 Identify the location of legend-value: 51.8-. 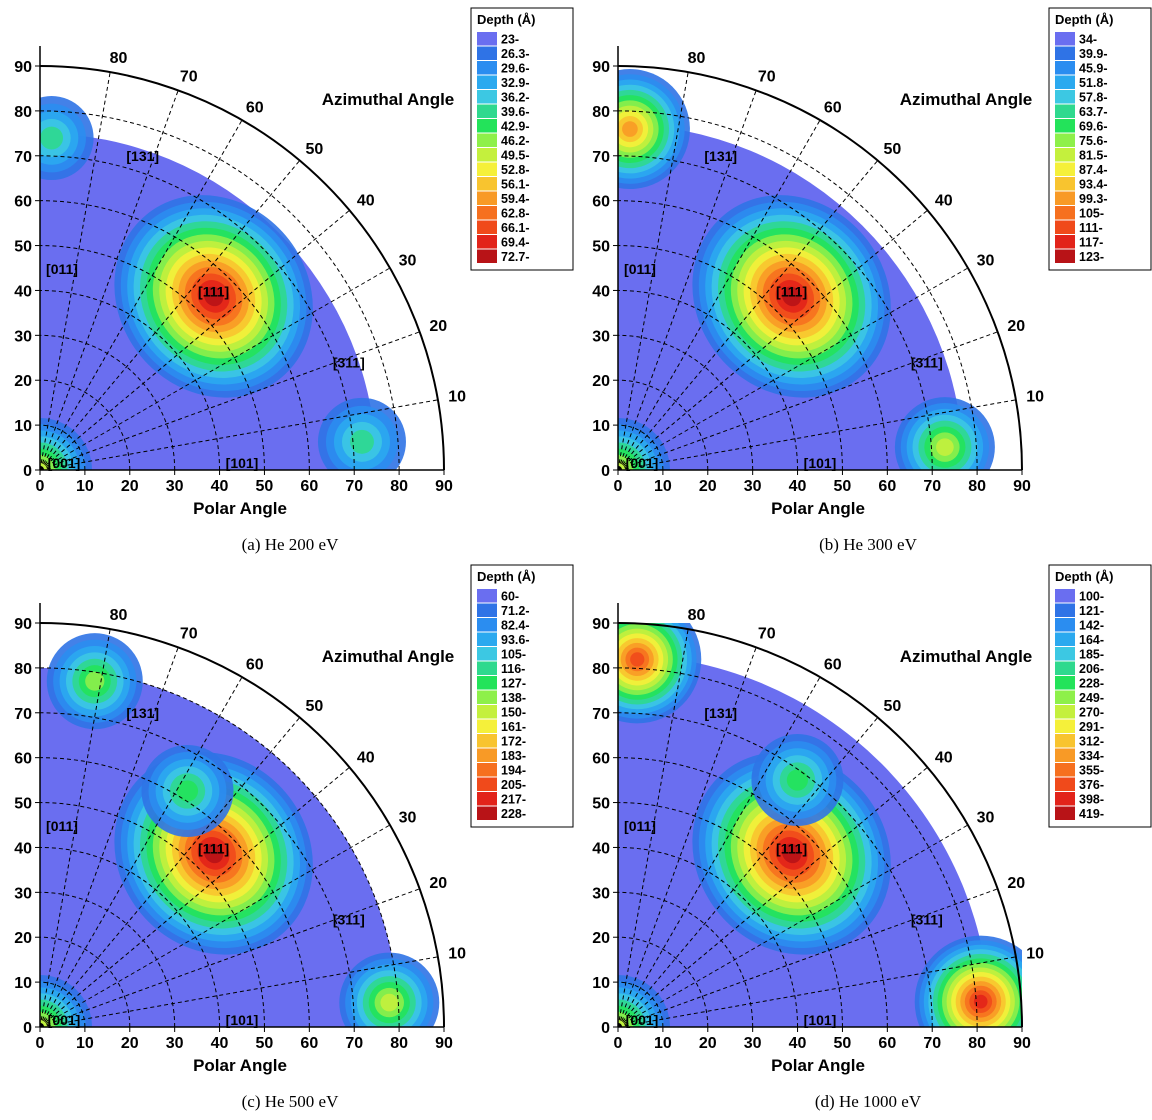
(1093, 83).